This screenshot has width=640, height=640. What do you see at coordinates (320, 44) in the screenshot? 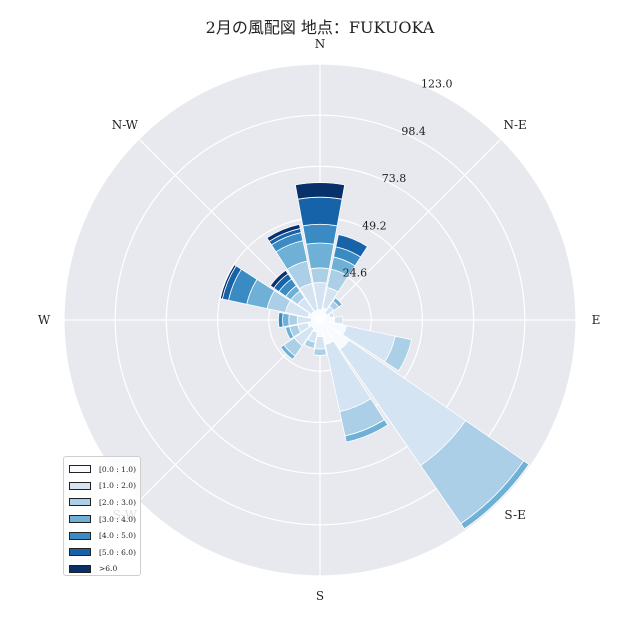
I see `direction-label-n: N` at bounding box center [320, 44].